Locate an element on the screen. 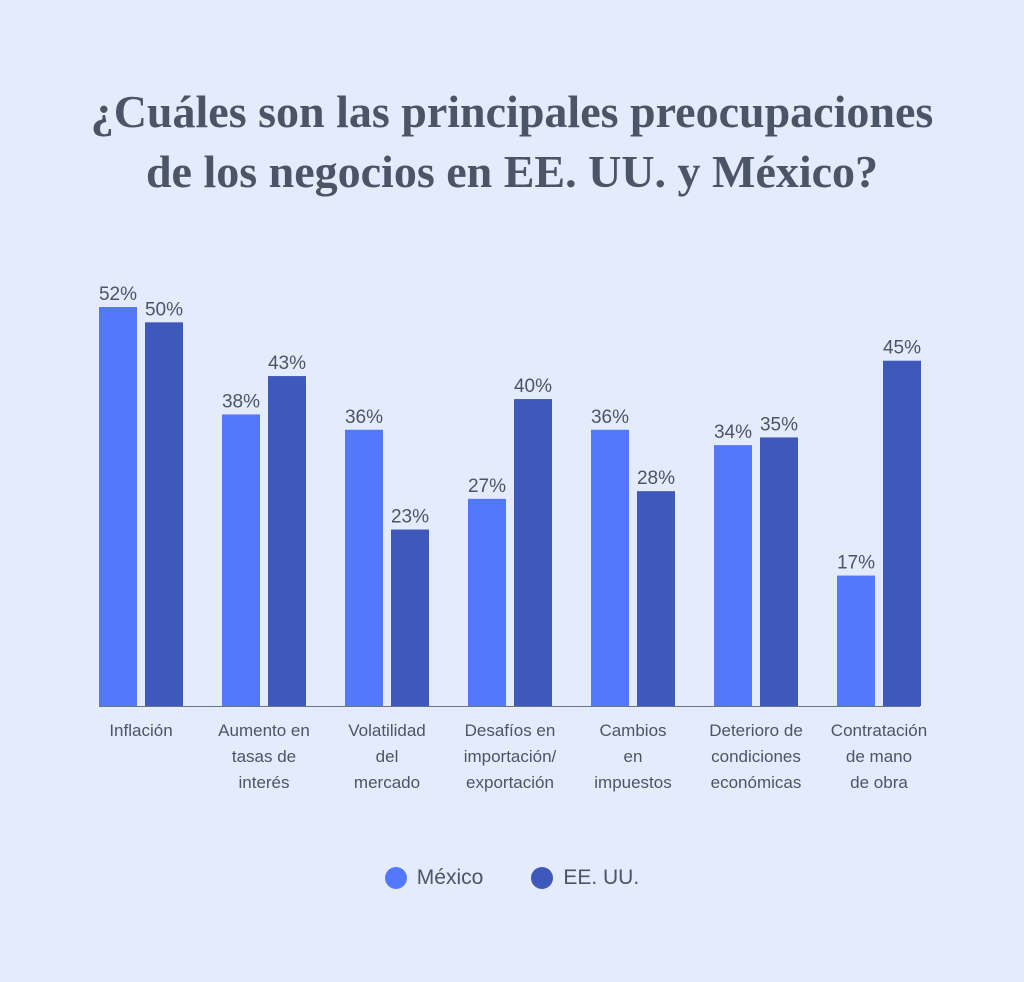 The width and height of the screenshot is (1024, 982). category-label-1-line-0: Aumento en is located at coordinates (264, 730).